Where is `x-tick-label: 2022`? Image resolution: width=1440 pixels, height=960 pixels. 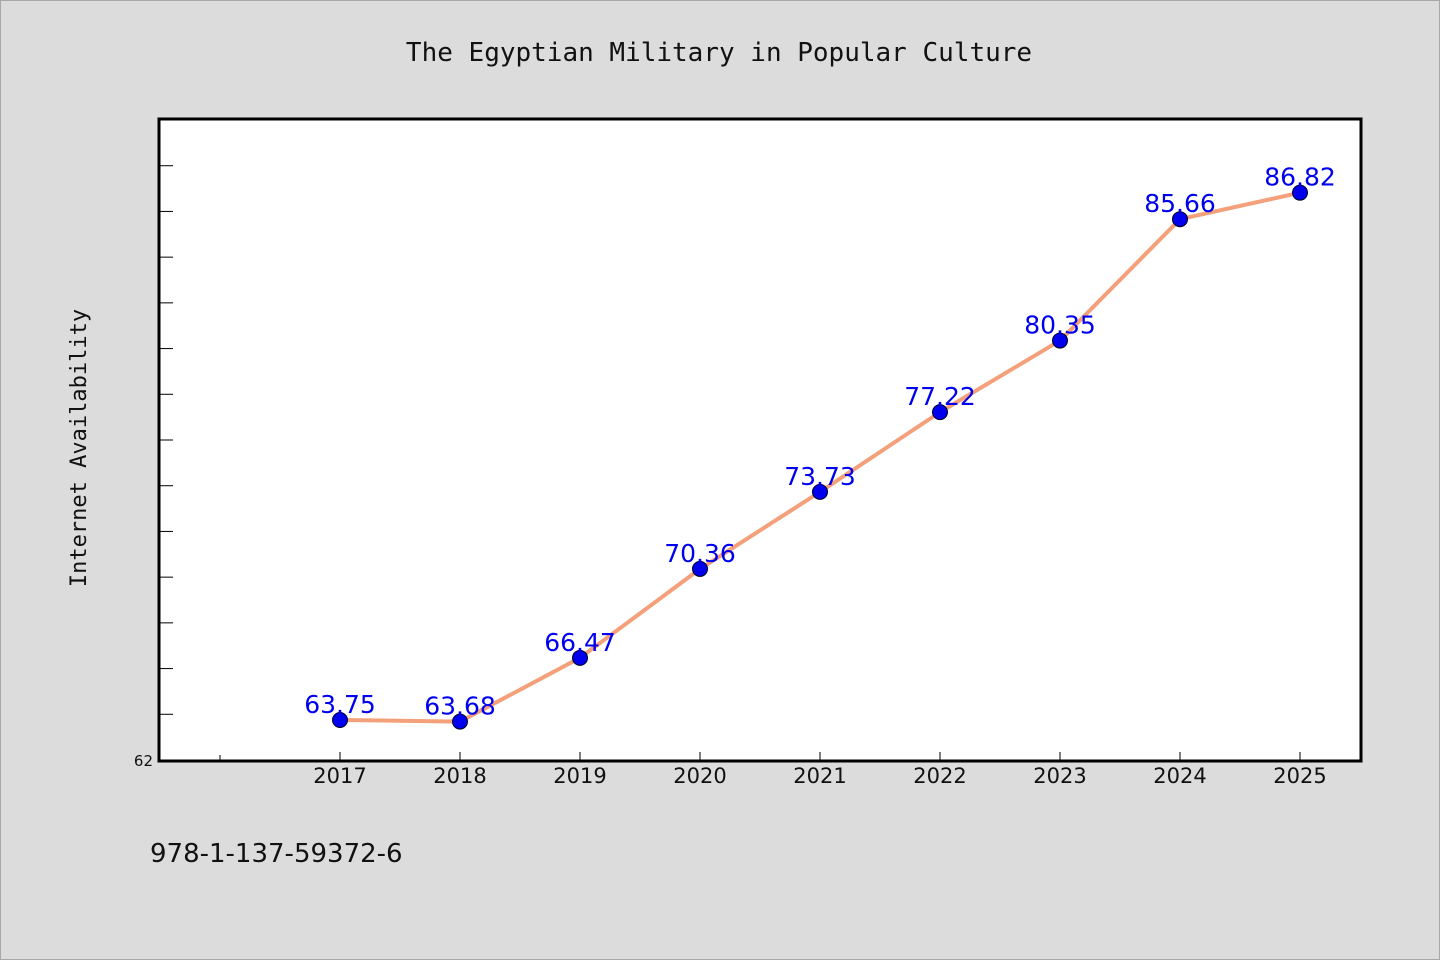
x-tick-label: 2022 is located at coordinates (939, 776).